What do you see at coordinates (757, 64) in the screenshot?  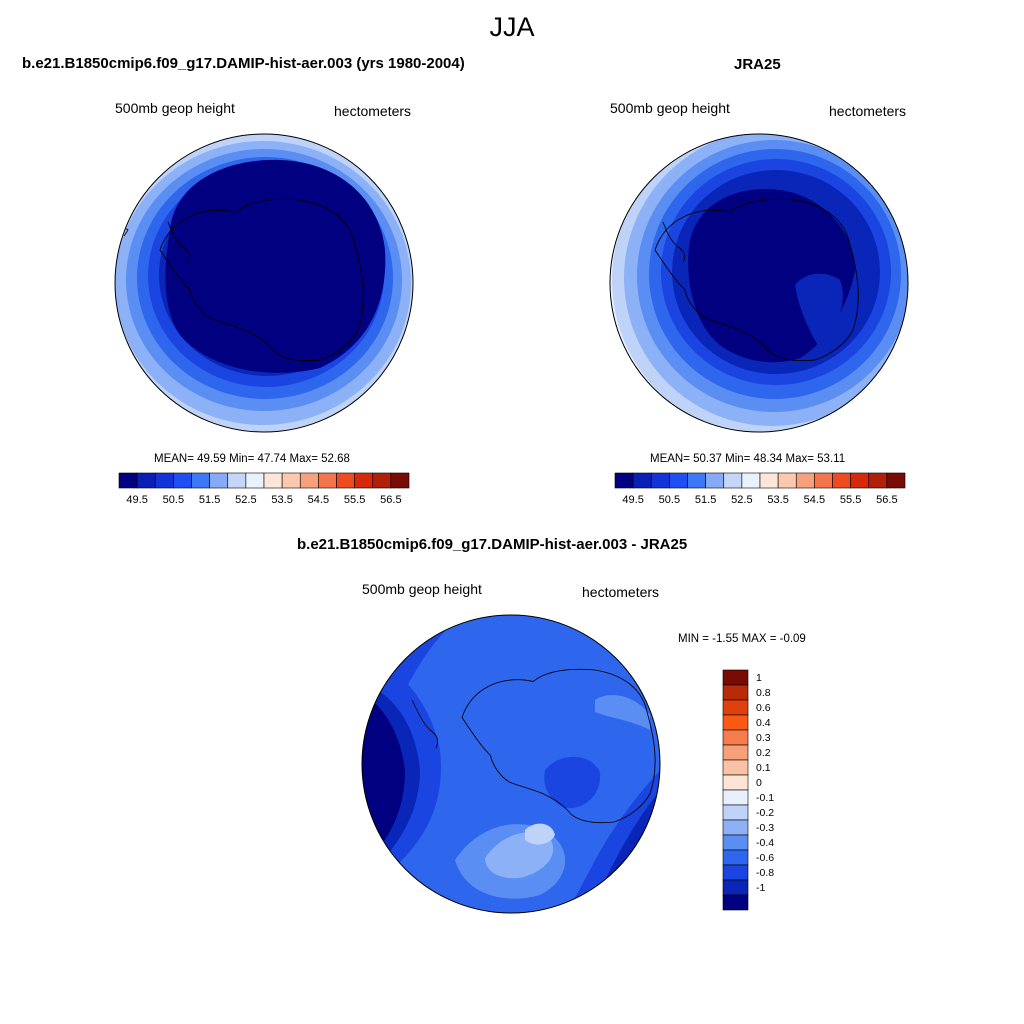 I see `obs-panel-title: JRA25` at bounding box center [757, 64].